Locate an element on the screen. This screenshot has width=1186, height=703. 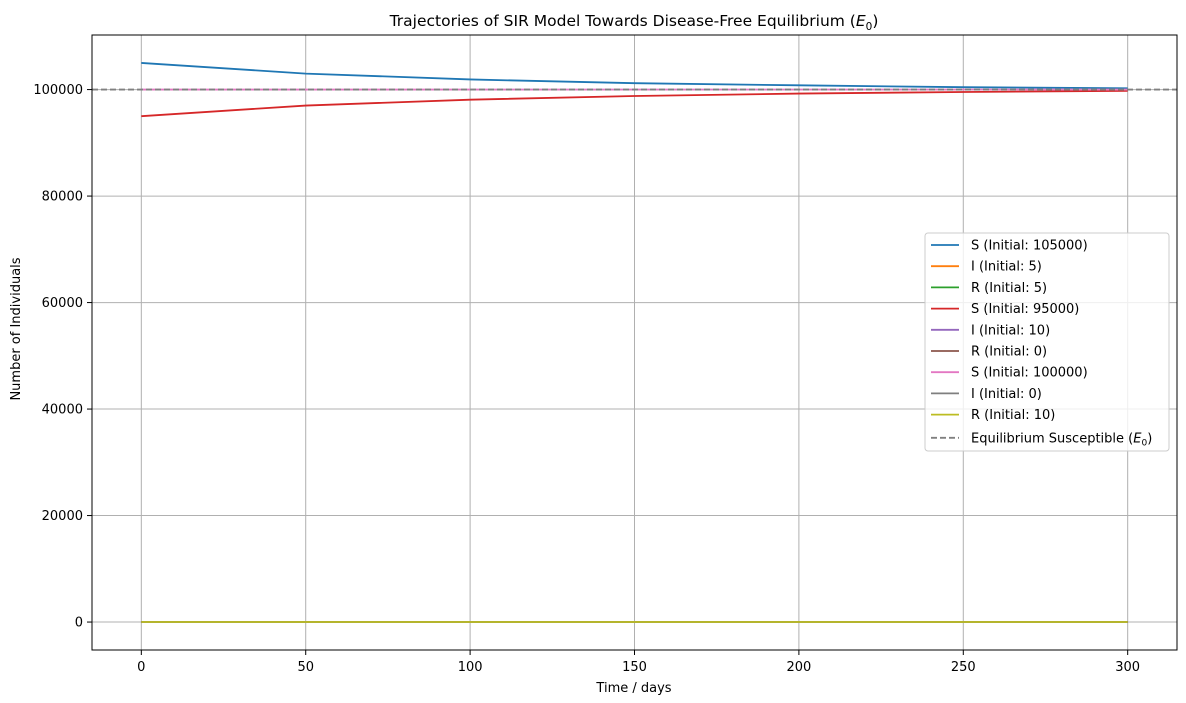
y-axis-label: Number of Individuals is located at coordinates (16, 328).